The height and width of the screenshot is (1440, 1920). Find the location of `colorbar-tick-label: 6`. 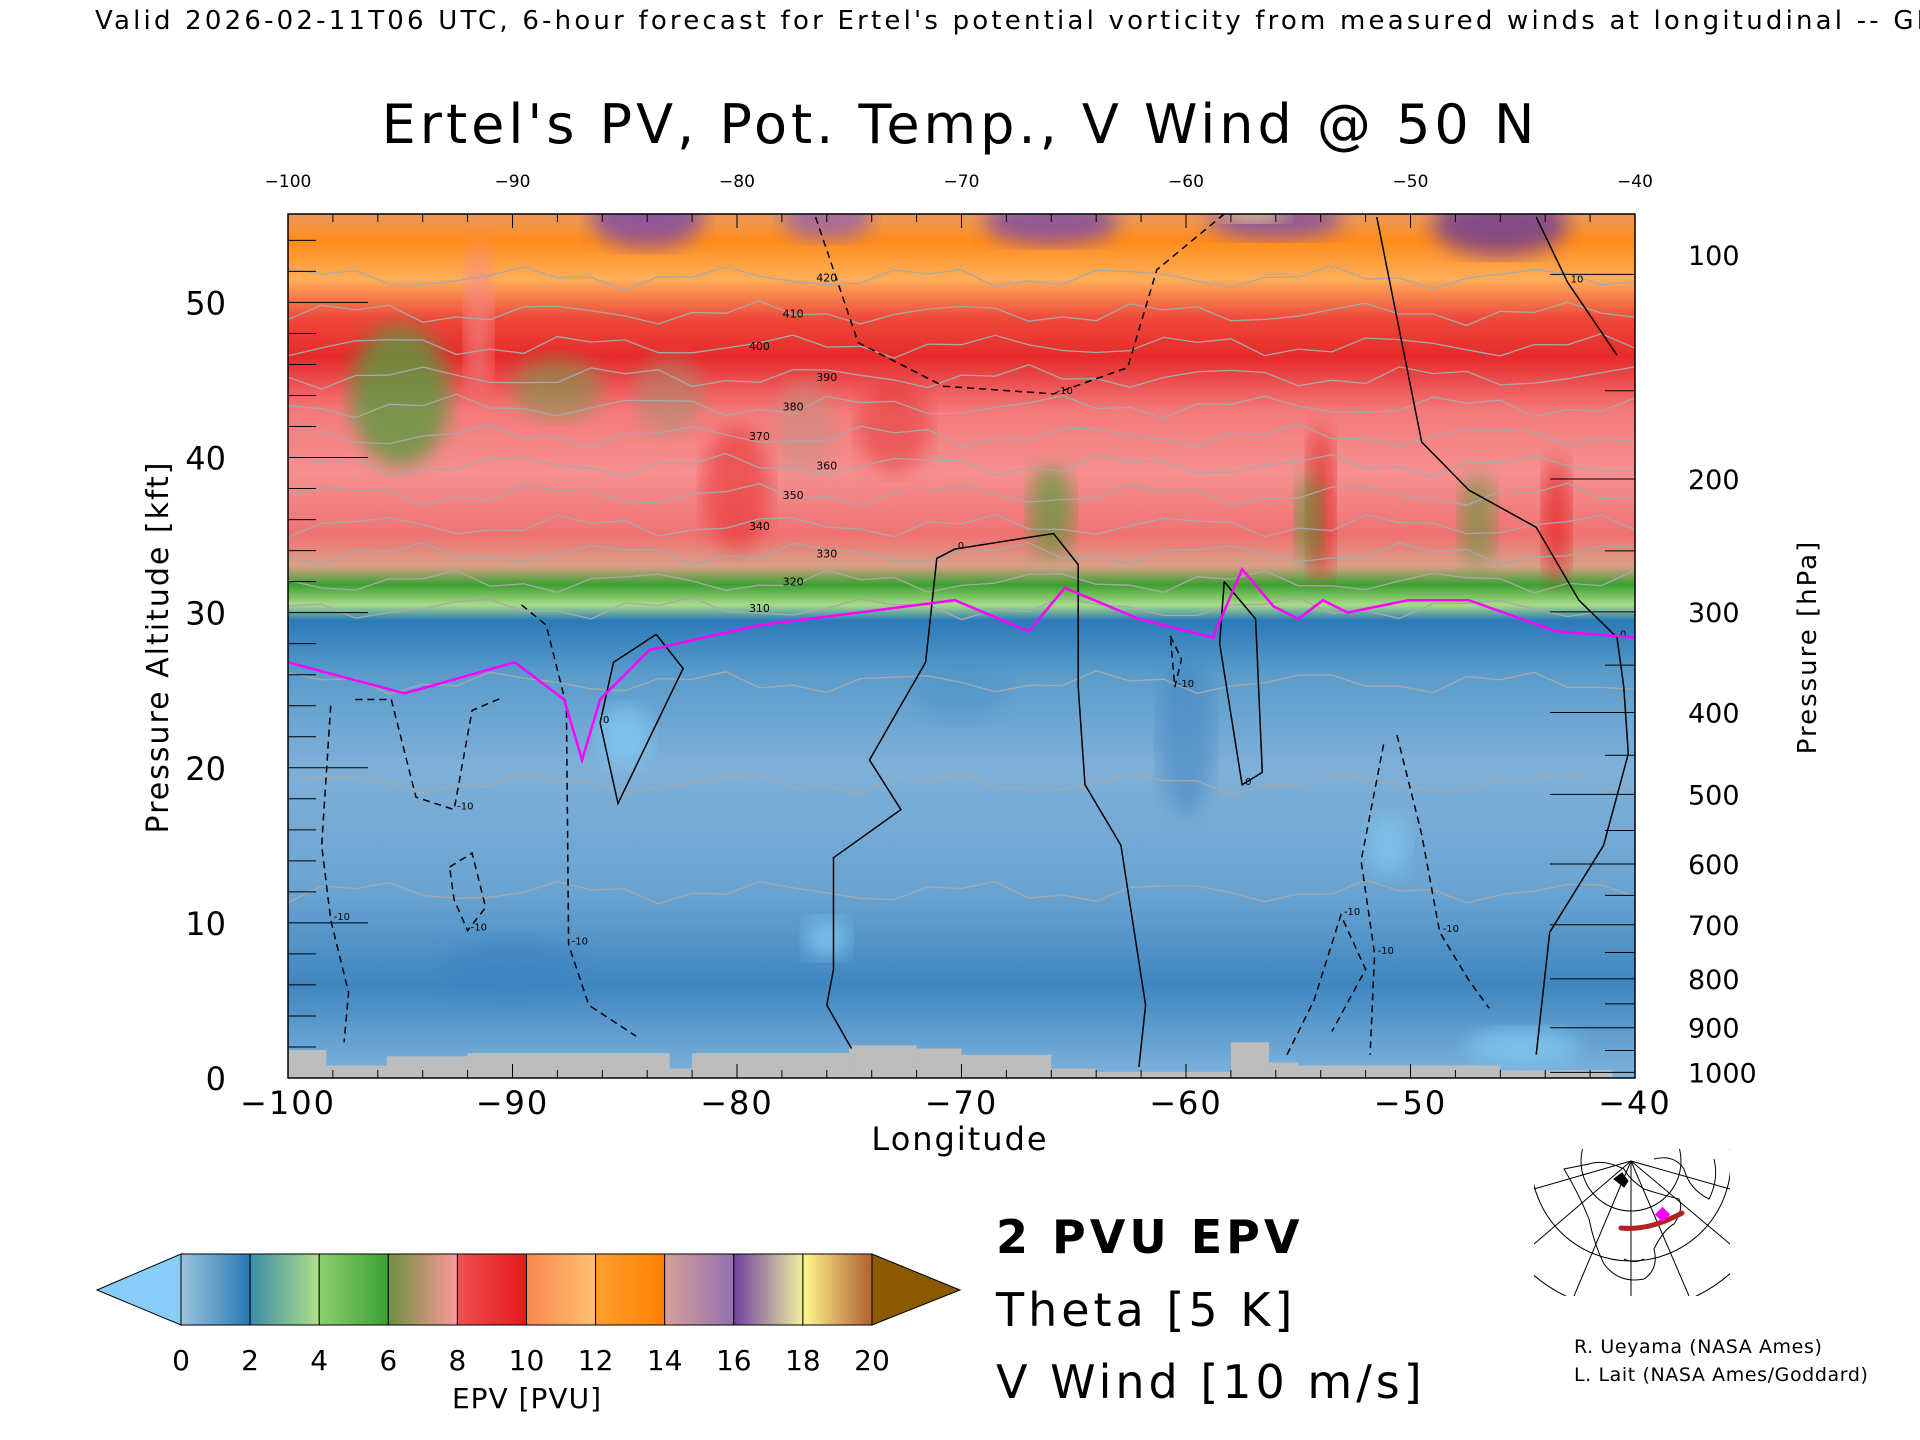

colorbar-tick-label: 6 is located at coordinates (388, 1360).